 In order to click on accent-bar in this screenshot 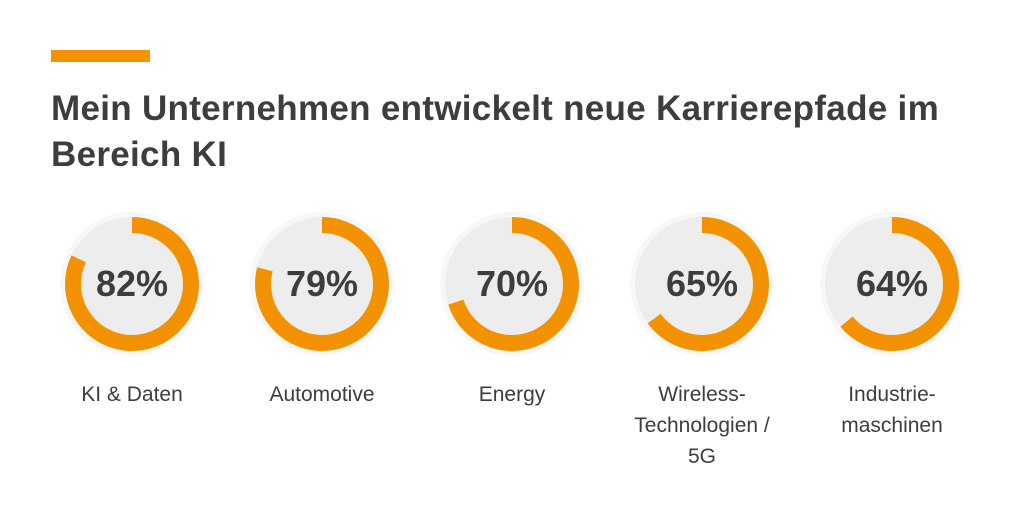, I will do `click(100, 56)`.